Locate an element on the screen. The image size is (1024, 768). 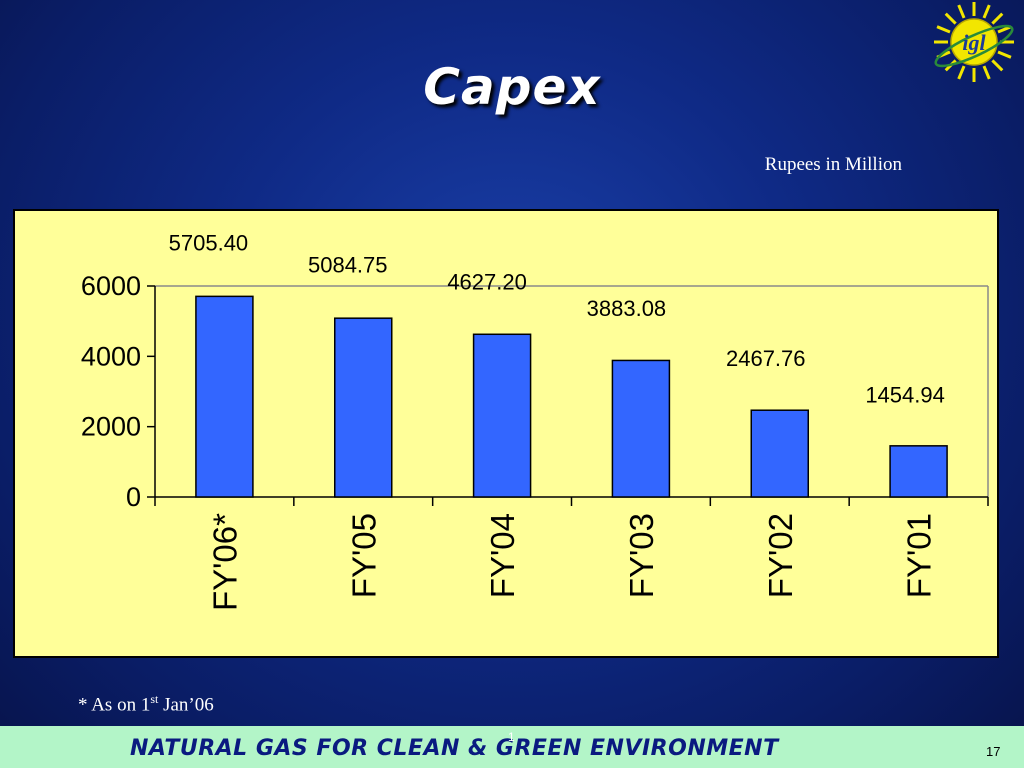
y-tick-label: 6000 is located at coordinates (111, 286).